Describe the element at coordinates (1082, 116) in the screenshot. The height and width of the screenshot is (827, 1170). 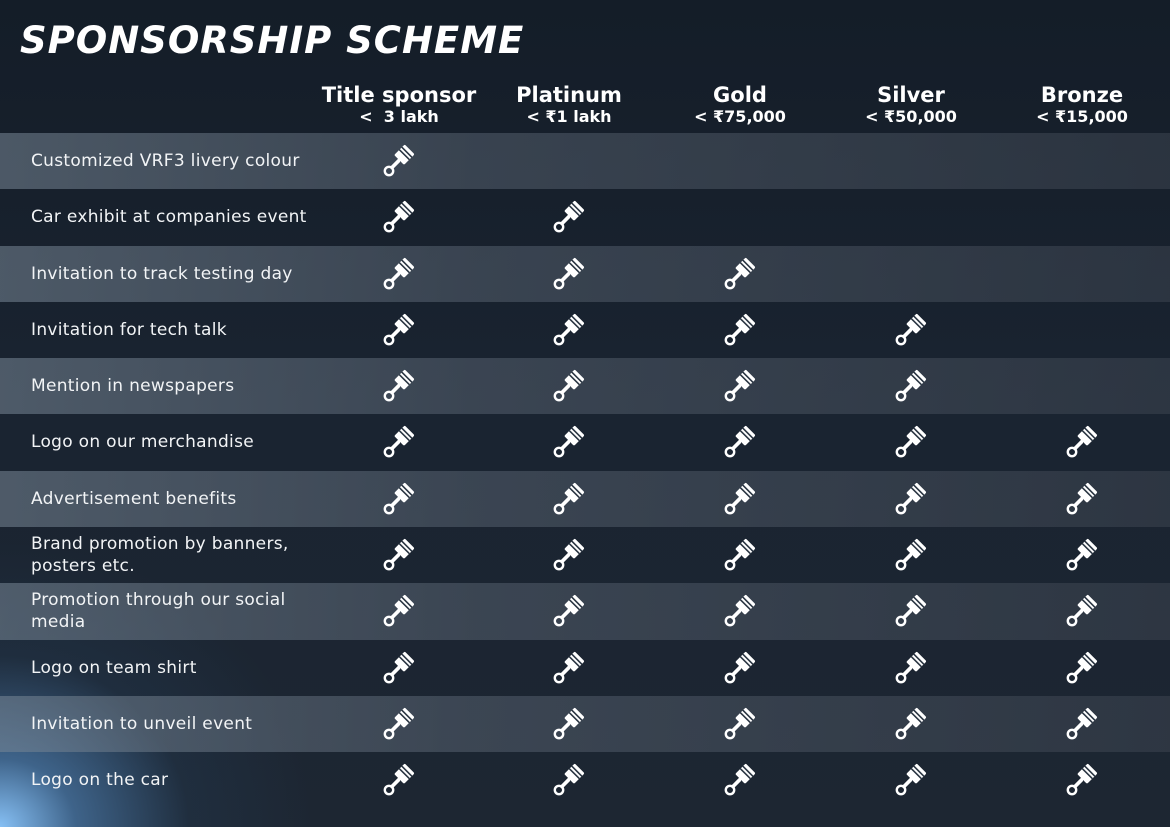
I see `tier-price: < ₹15,000` at that location.